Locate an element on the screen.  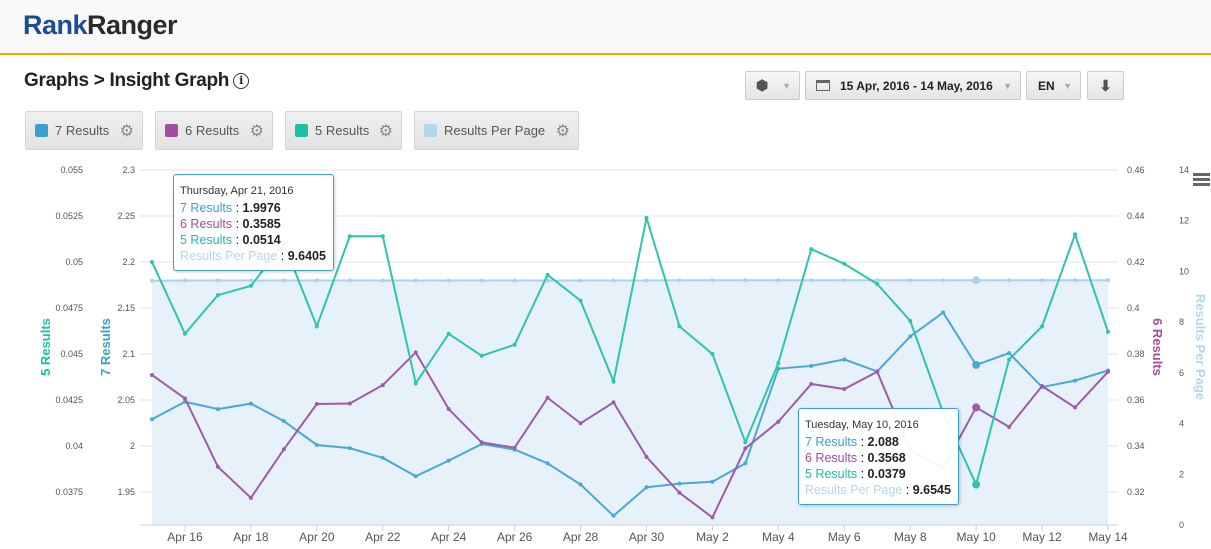
view-dropdown: ⬢ ▼ is located at coordinates (772, 85).